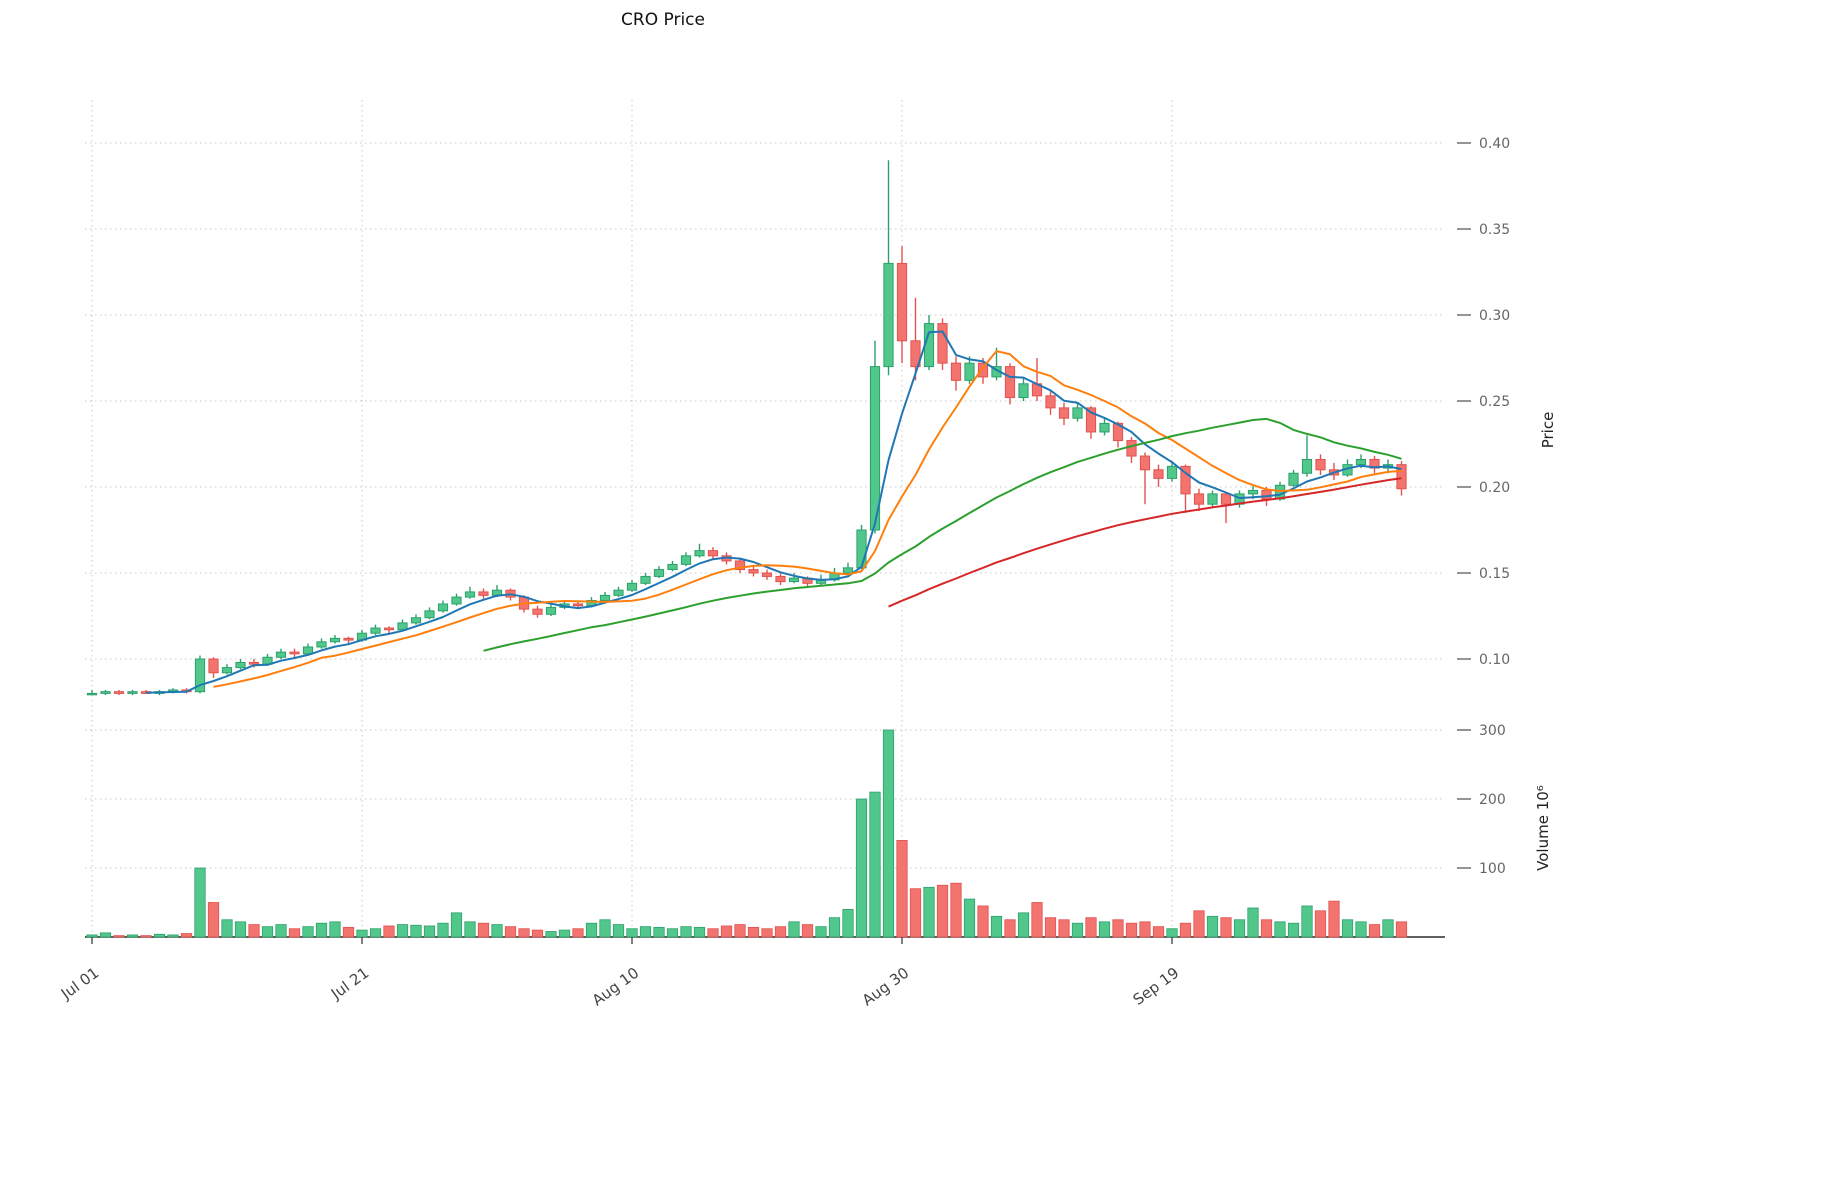 This screenshot has width=1847, height=1202. Describe the element at coordinates (1492, 800) in the screenshot. I see `svg-text: 200` at that location.